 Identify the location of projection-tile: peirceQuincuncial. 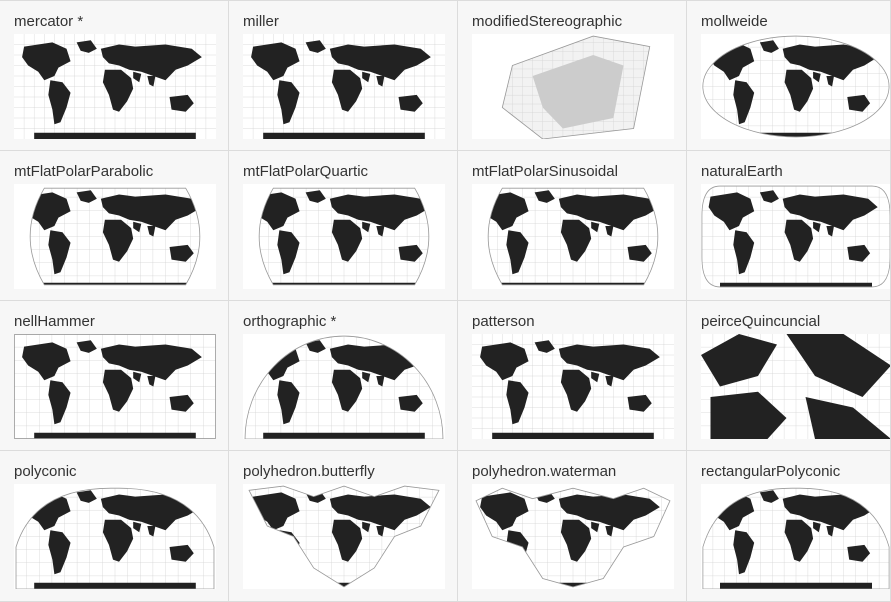
(789, 376).